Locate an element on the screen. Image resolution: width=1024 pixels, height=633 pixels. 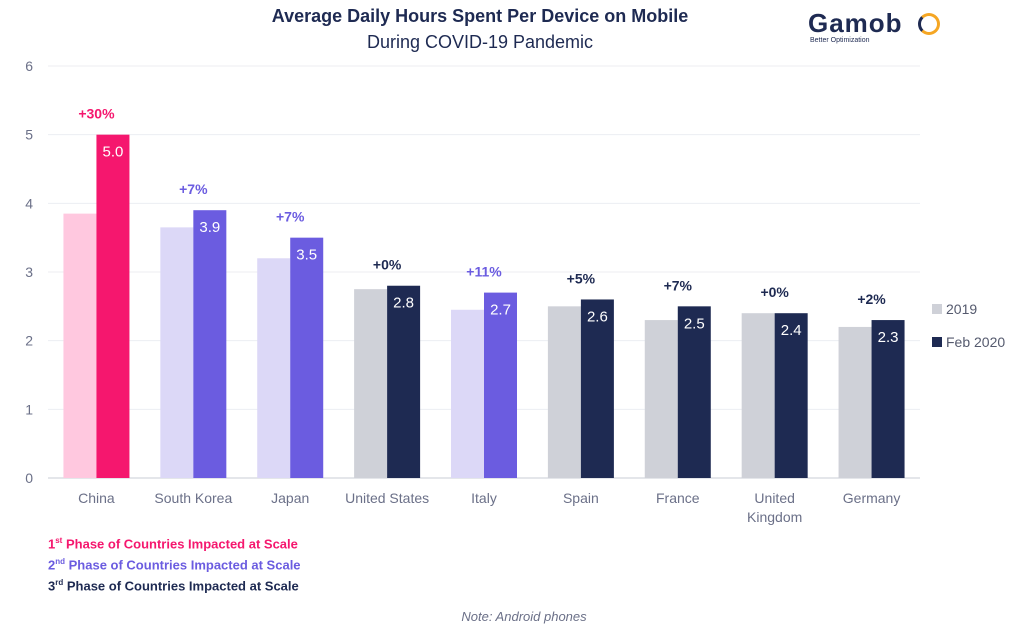
change-label: +5% is located at coordinates (581, 278).